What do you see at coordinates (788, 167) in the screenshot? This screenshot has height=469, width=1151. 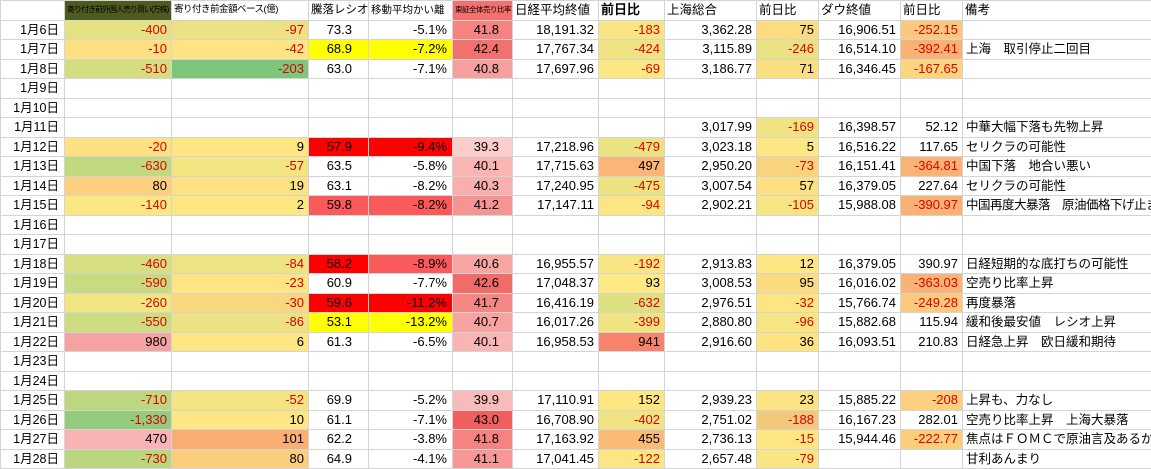 I see `cell-shanghai_chg: -73` at bounding box center [788, 167].